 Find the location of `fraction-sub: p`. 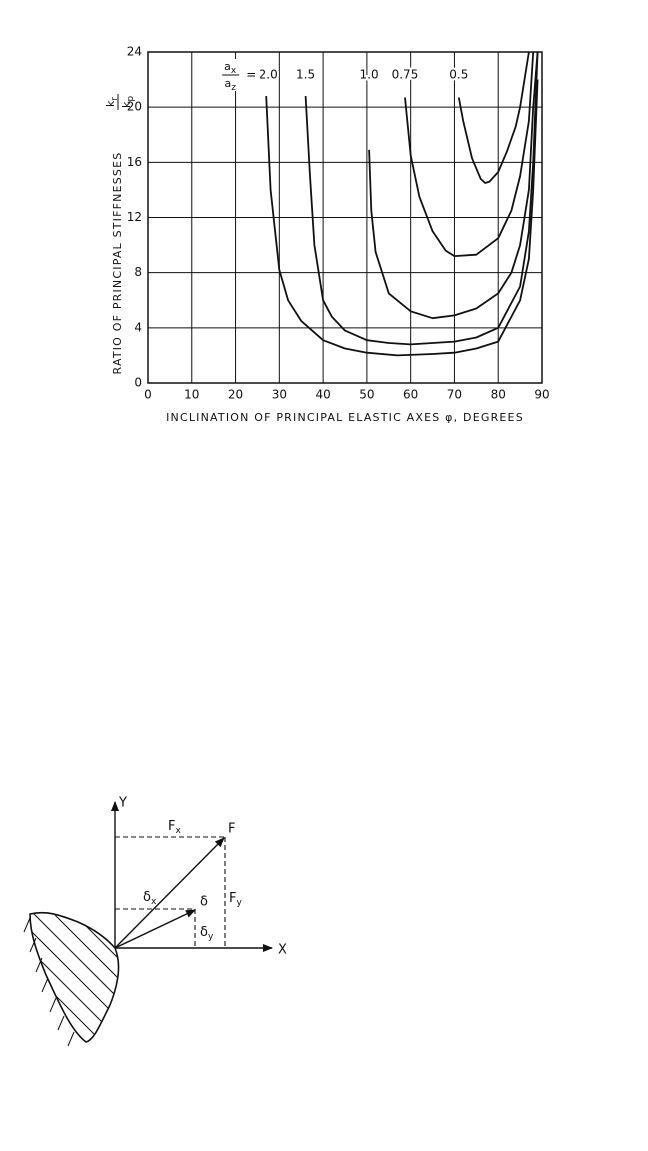

fraction-sub: p is located at coordinates (131, 99).